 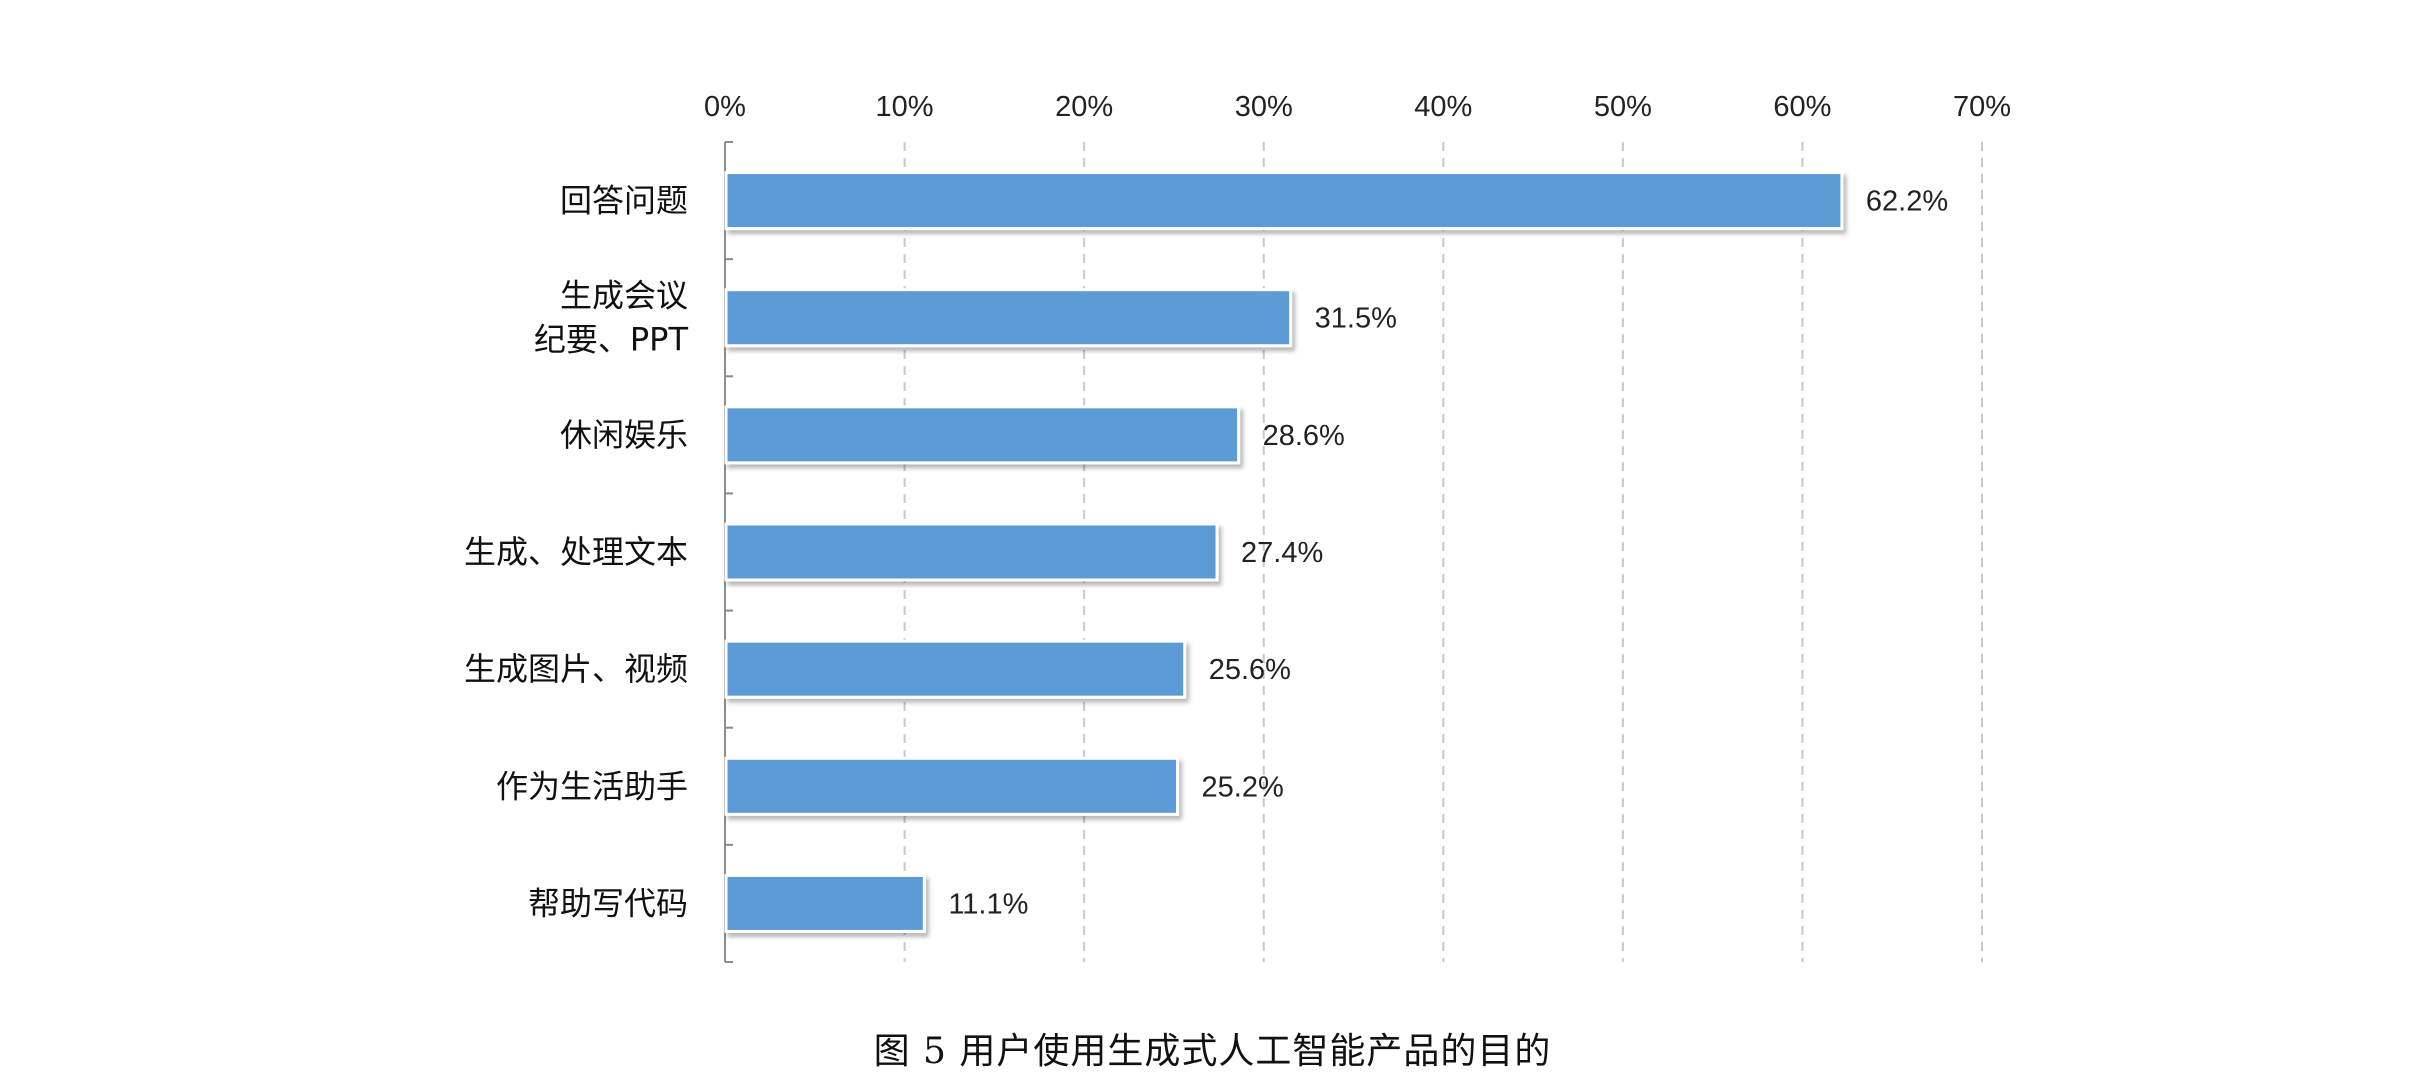 What do you see at coordinates (1264, 107) in the screenshot?
I see `x-tick-label: 30%` at bounding box center [1264, 107].